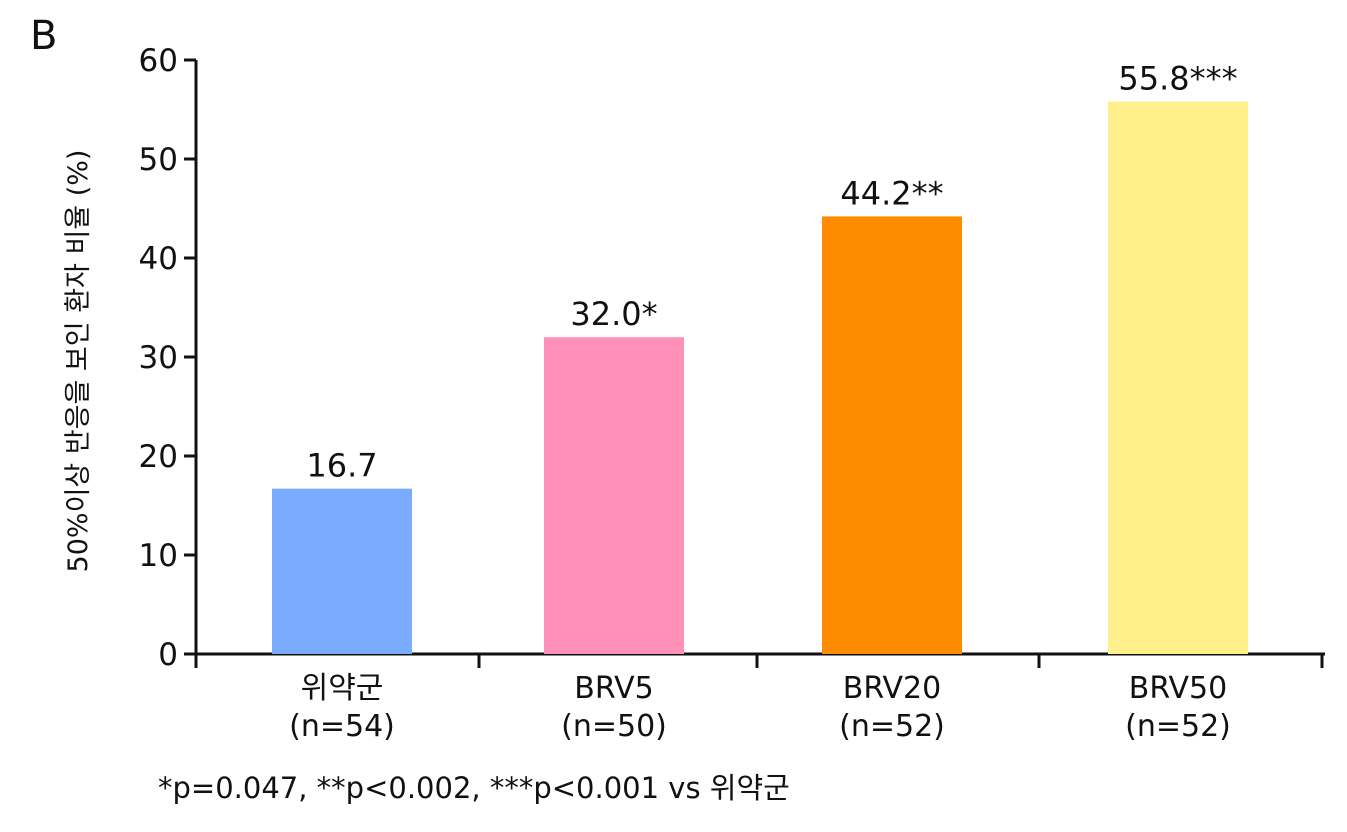  Describe the element at coordinates (1178, 708) in the screenshot. I see `x-tick-label: BRV50 (n=52)` at that location.